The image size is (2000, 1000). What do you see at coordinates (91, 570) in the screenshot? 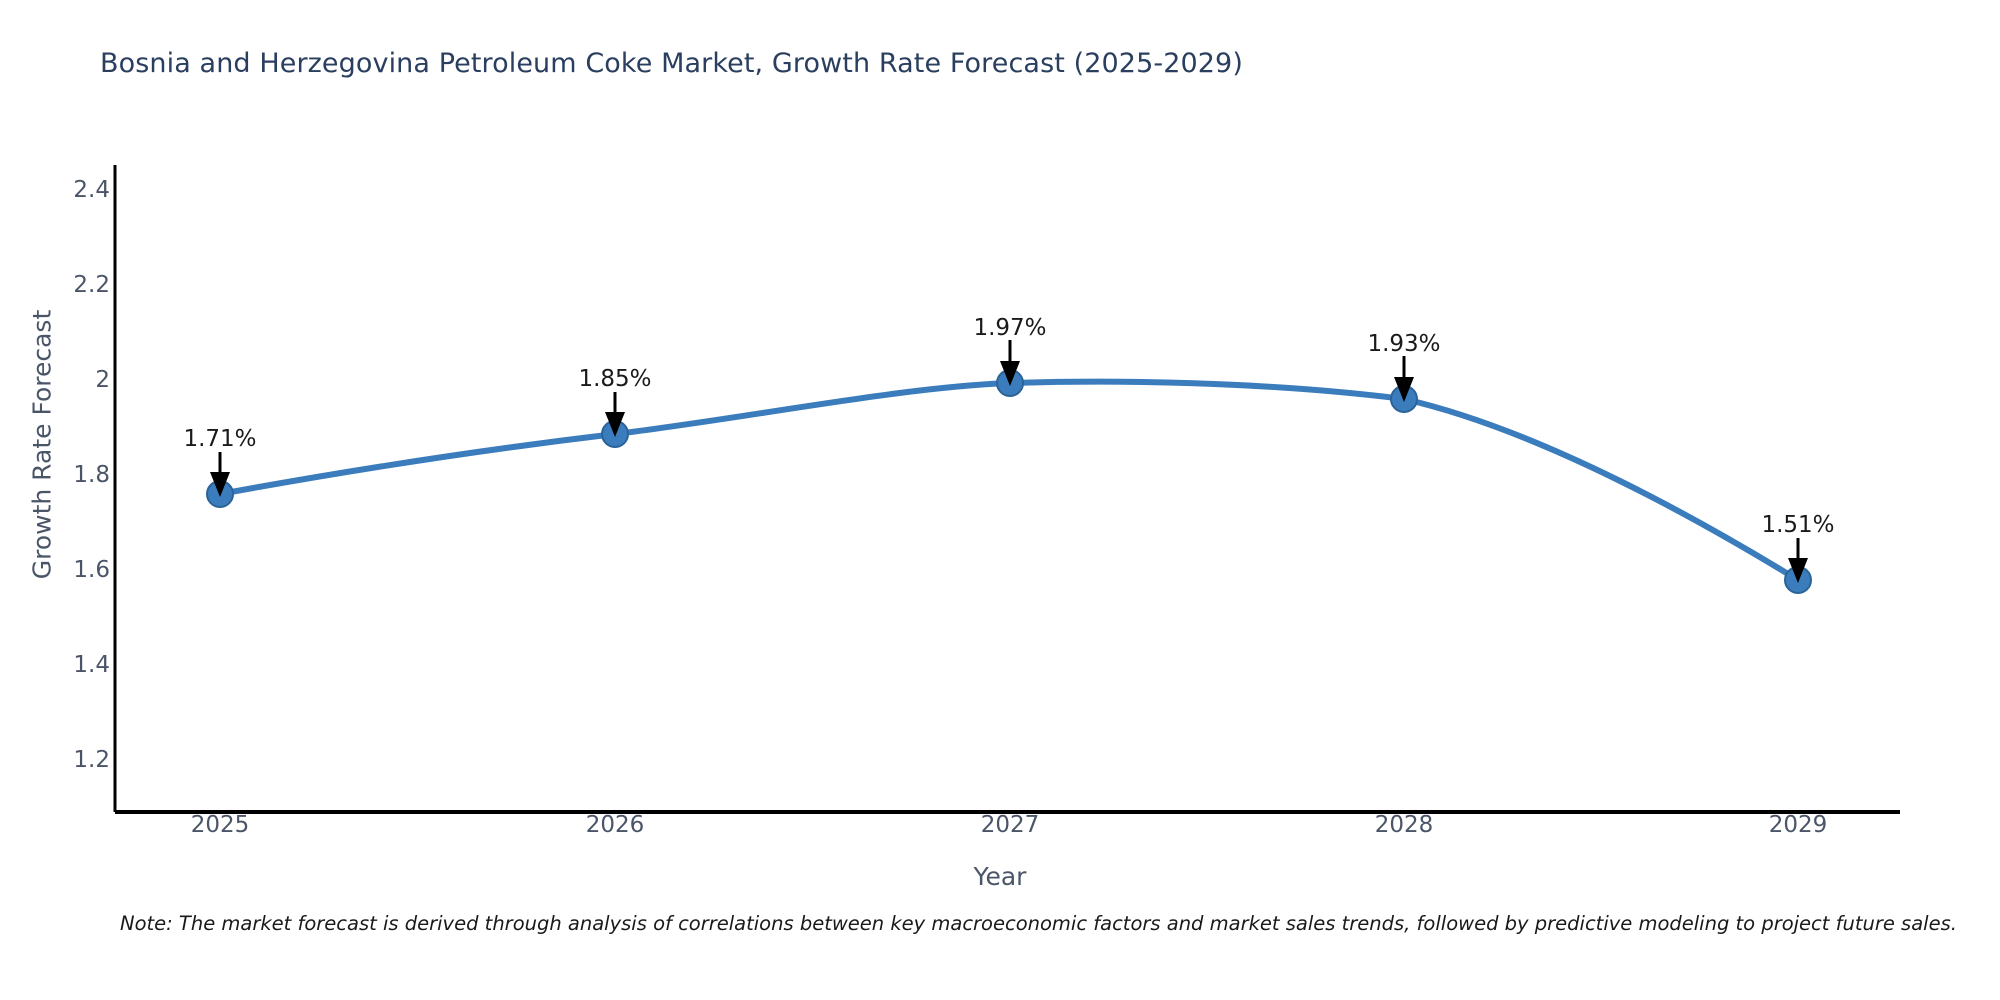
I see `y-tick-label: 1.6` at bounding box center [91, 570].